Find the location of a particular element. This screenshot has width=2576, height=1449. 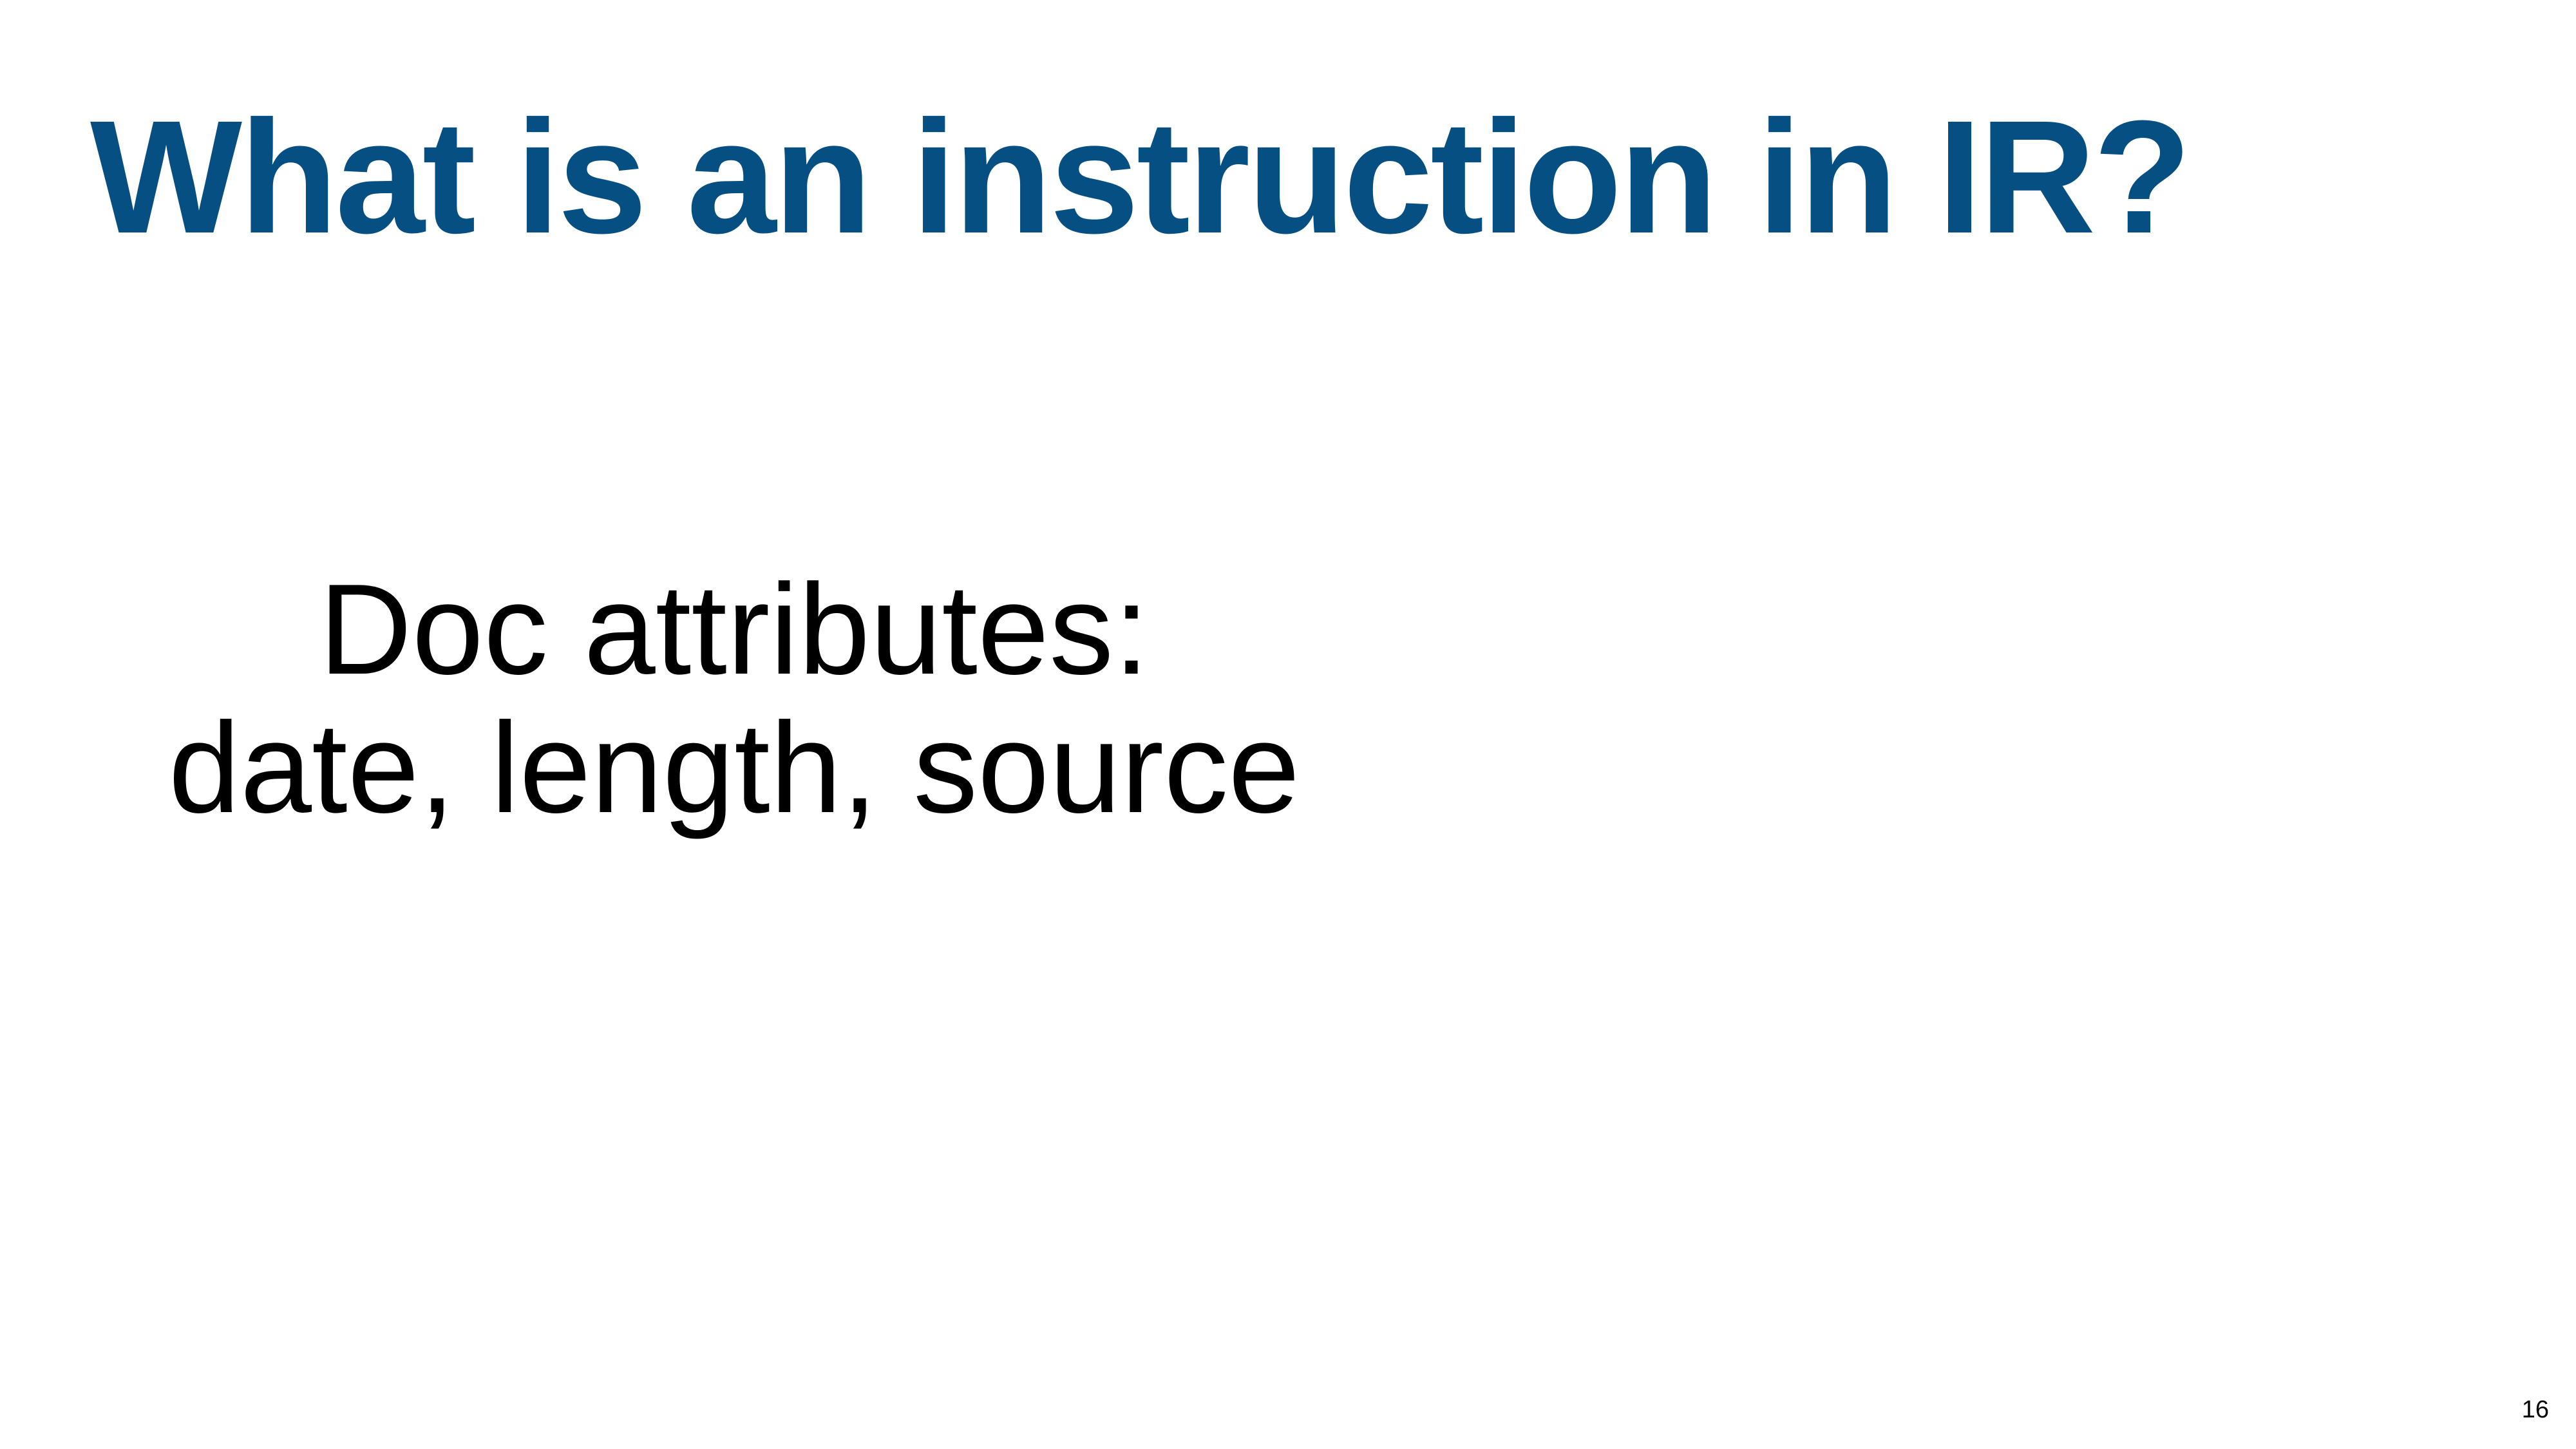

slide-title: What is an instruction in IR? is located at coordinates (1141, 177).